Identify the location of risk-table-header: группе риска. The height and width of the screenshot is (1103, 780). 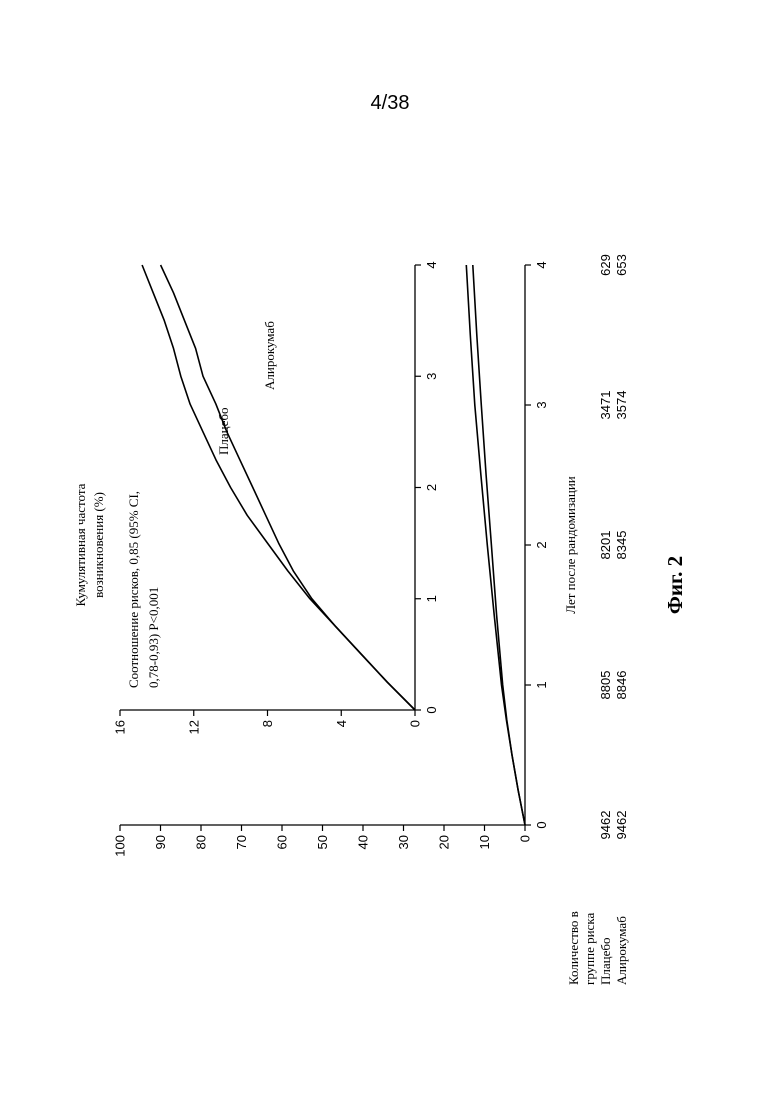
(589, 949).